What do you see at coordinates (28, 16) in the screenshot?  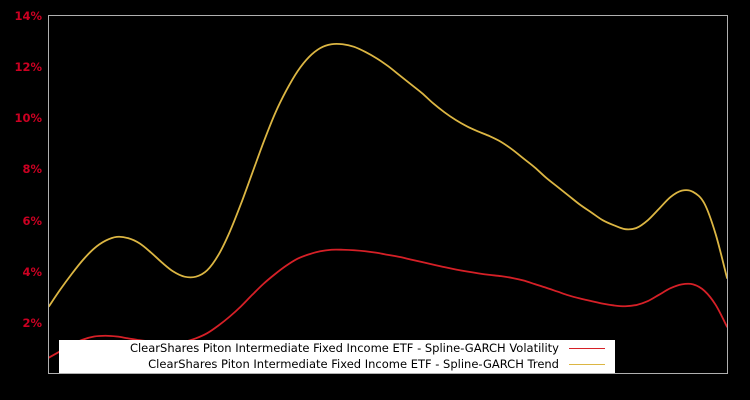 I see `y-tick-label-14: 14%` at bounding box center [28, 16].